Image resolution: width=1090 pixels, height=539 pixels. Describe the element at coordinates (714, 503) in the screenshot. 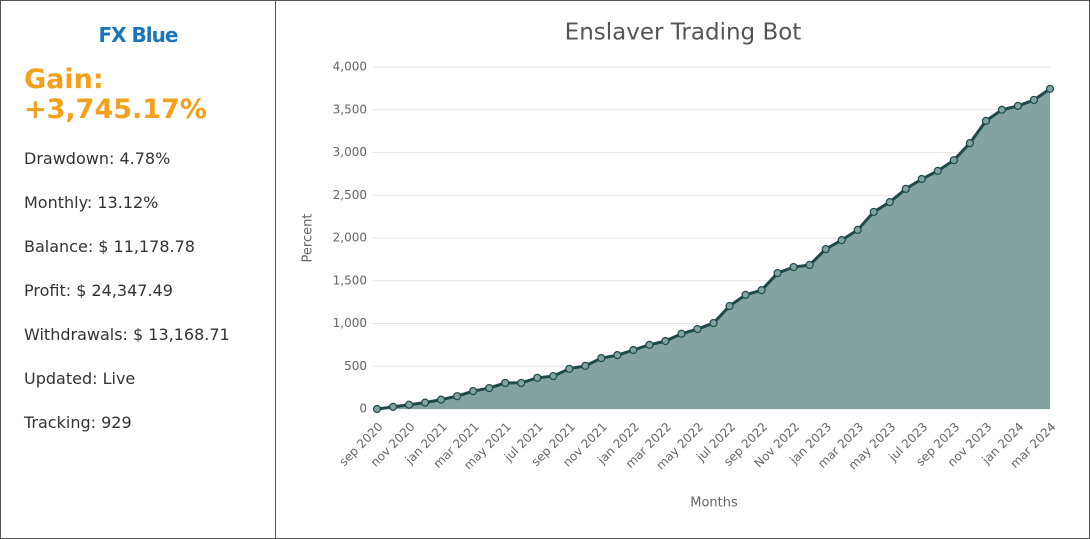

I see `x-axis-label: Months` at that location.